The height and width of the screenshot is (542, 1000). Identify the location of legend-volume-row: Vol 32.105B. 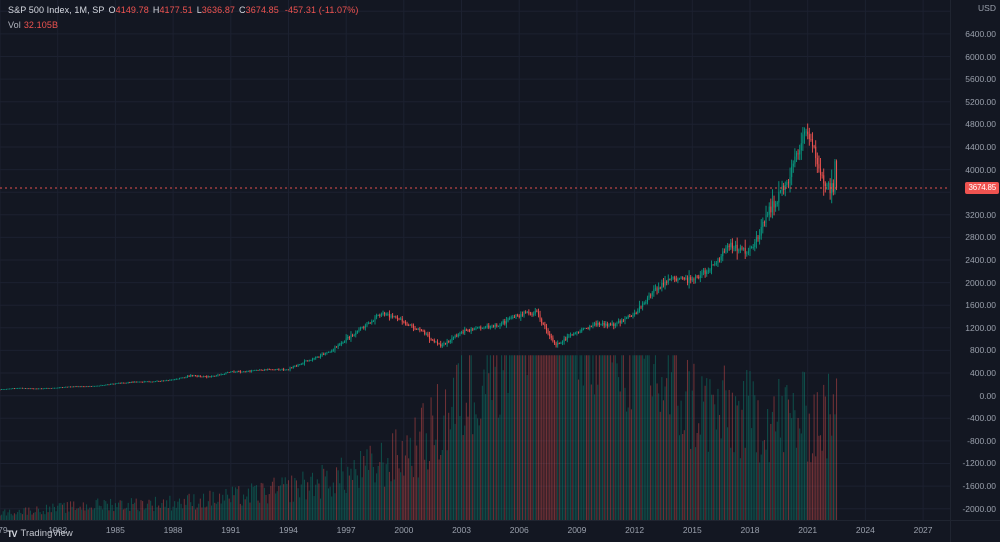
(183, 25).